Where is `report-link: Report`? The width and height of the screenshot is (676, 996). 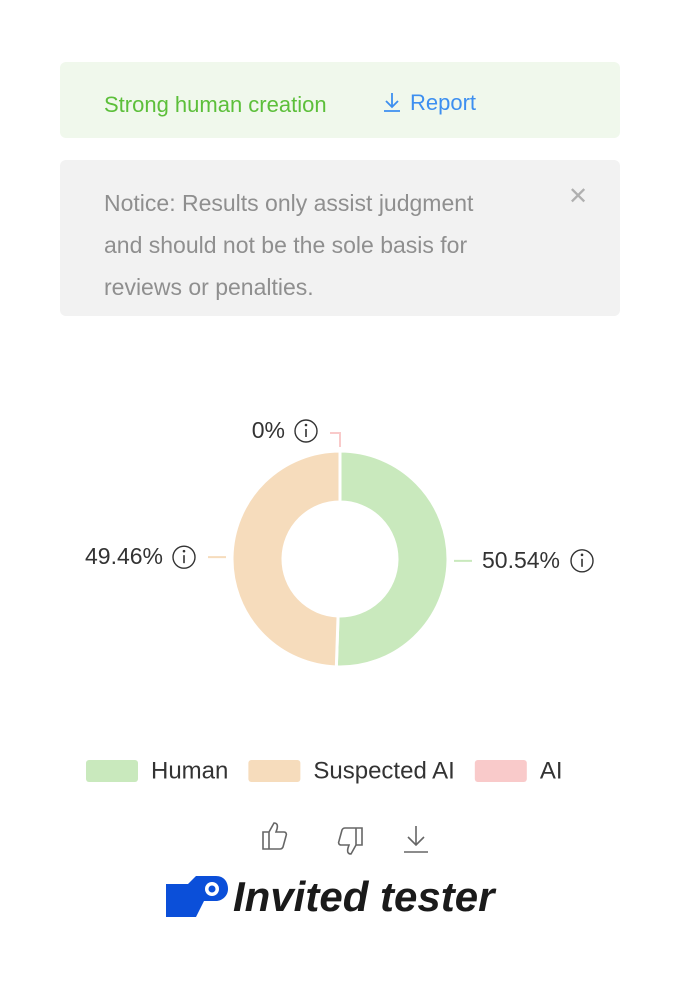 report-link: Report is located at coordinates (429, 103).